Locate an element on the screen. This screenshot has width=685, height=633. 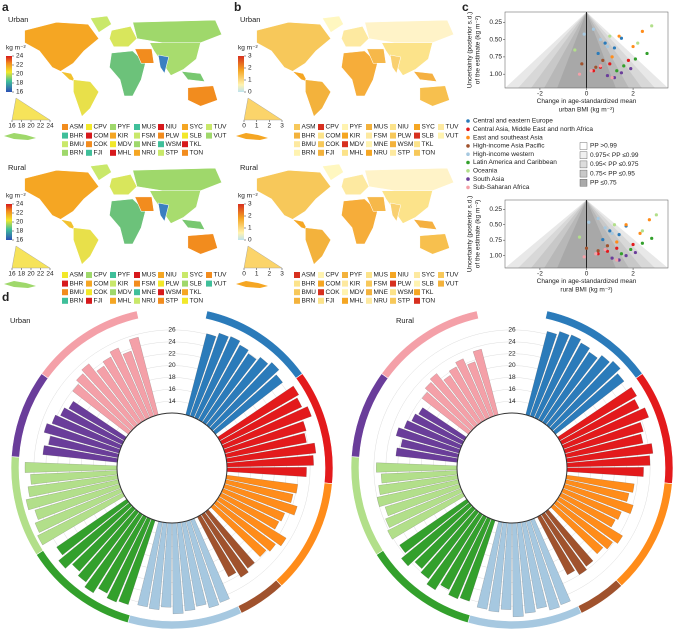
island-code: MHL is located at coordinates (125, 301).